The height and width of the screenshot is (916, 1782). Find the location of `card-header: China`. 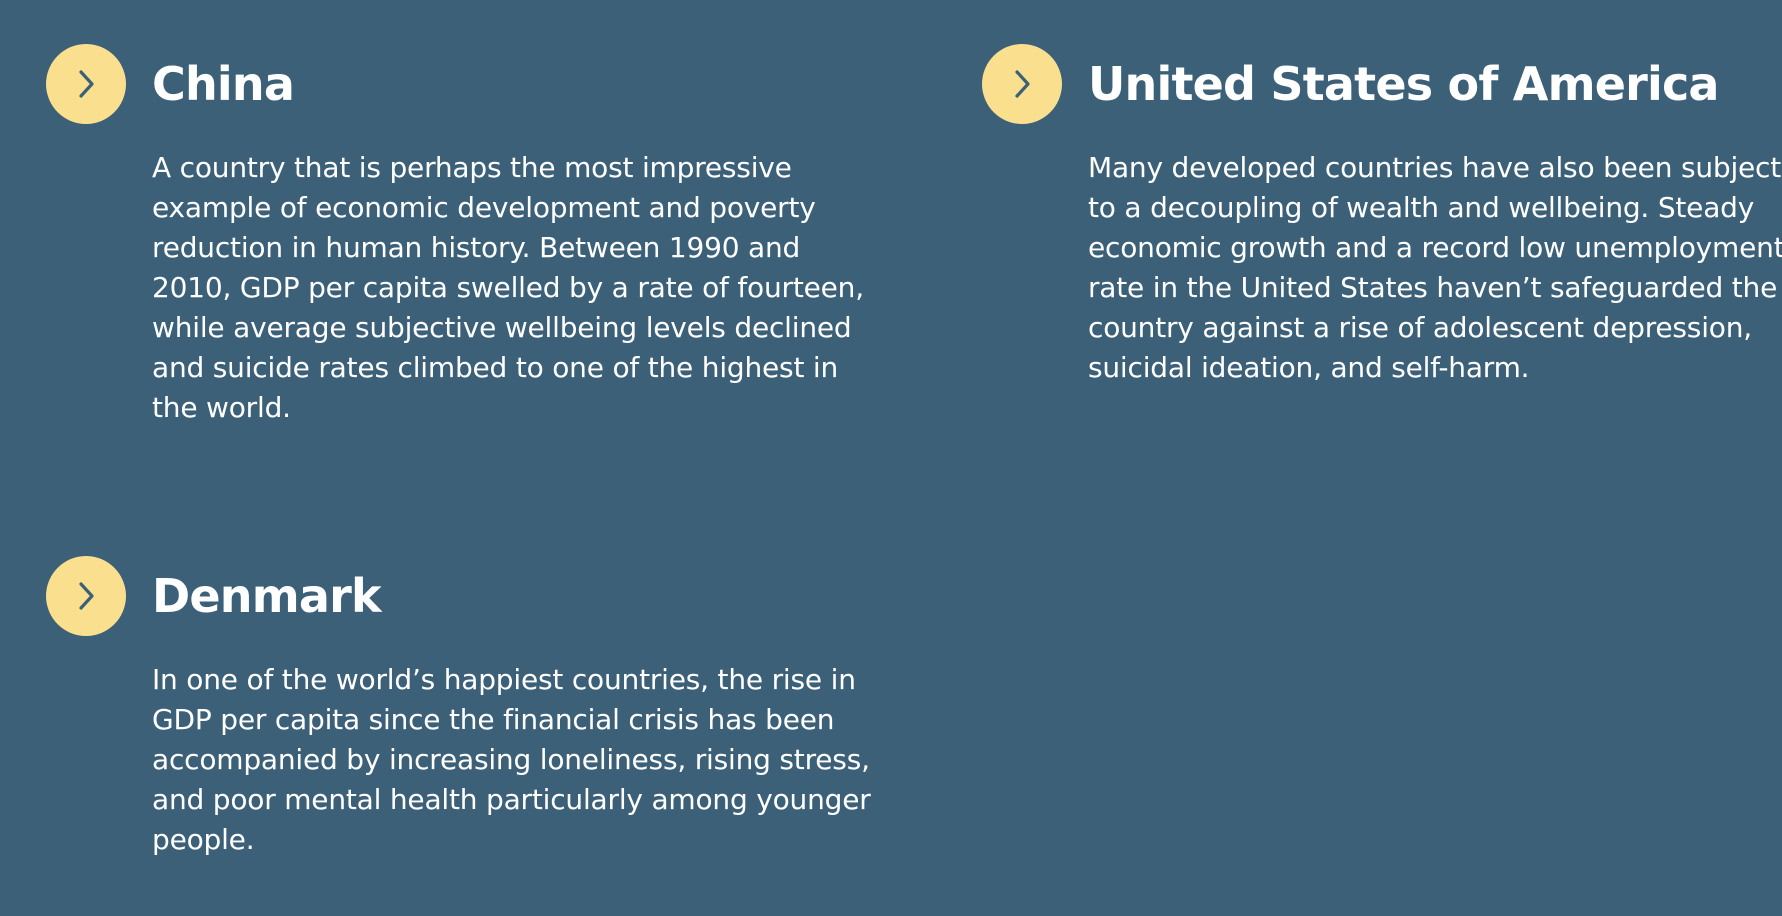

card-header: China is located at coordinates (436, 84).